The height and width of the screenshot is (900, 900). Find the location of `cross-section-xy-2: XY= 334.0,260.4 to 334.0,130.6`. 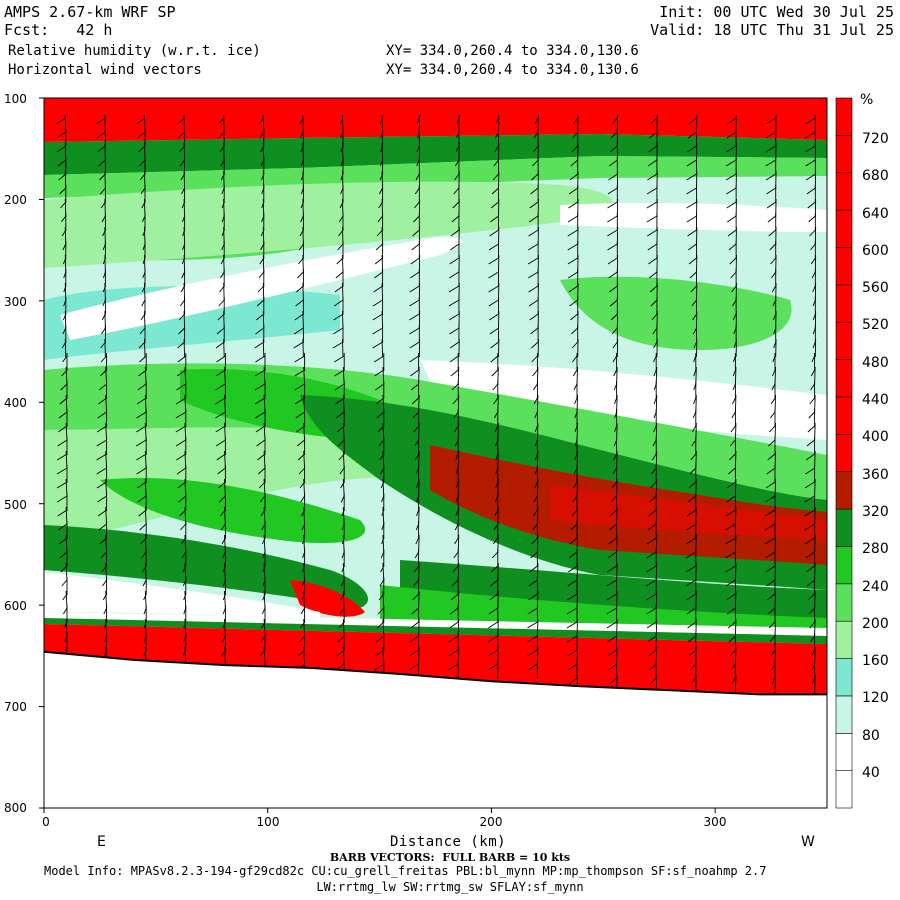

cross-section-xy-2: XY= 334.0,260.4 to 334.0,130.6 is located at coordinates (512, 70).